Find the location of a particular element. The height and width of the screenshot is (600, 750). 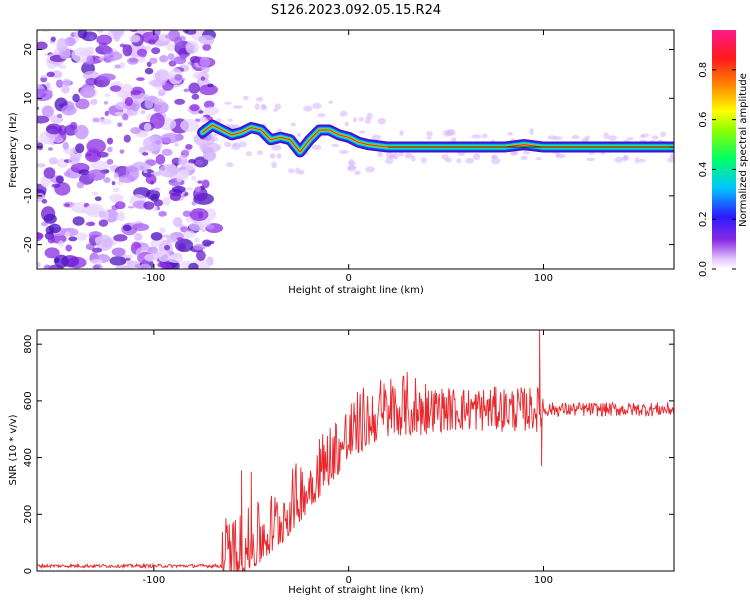

colorbar-tick-label: 0.4 is located at coordinates (703, 169).